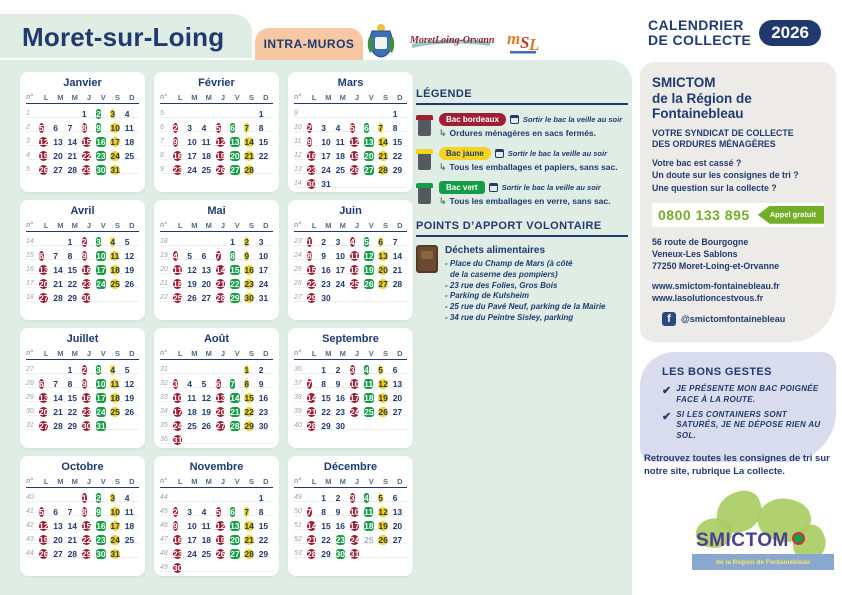 This screenshot has width=842, height=595. Describe the element at coordinates (716, 285) in the screenshot. I see `website-link: www.smictom-fontainebleau.fr` at that location.